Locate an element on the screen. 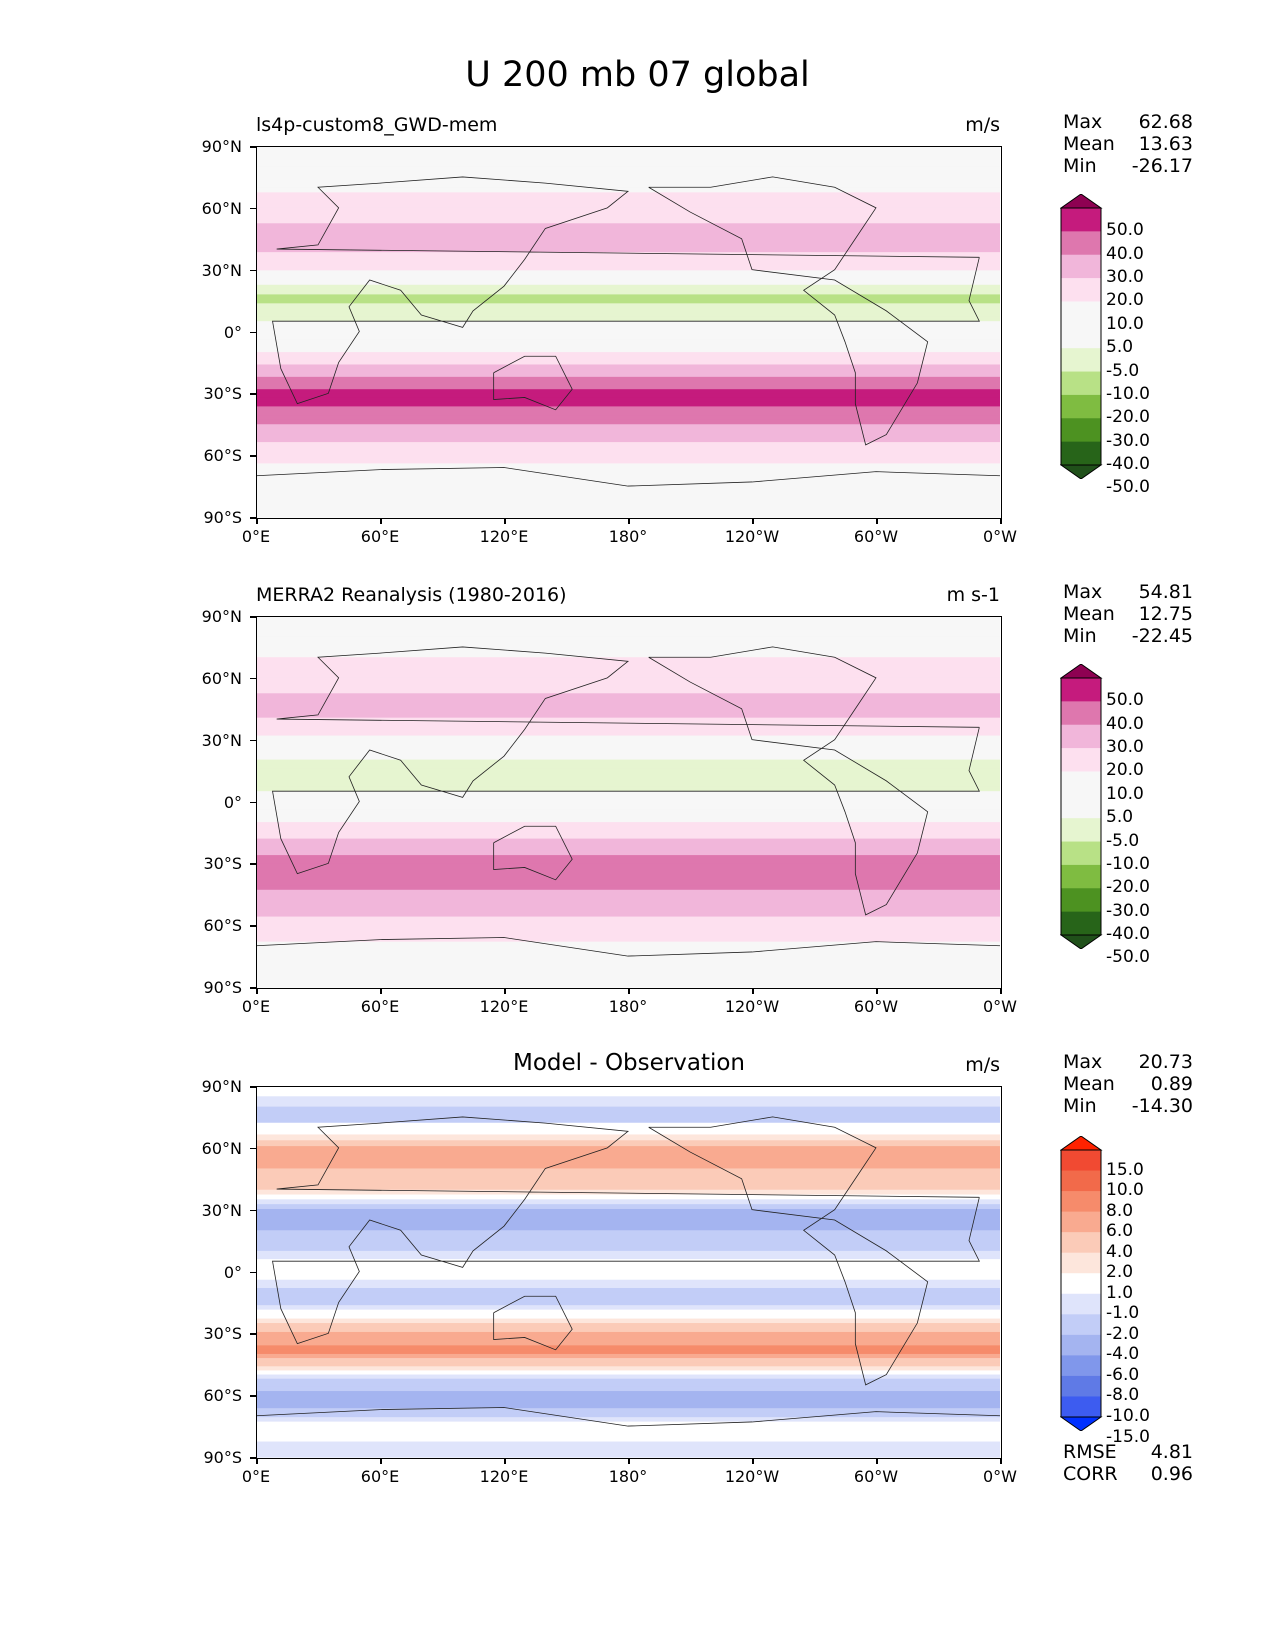 This screenshot has width=1275, height=1650. colorbar-tick-label: 1.0 is located at coordinates (1120, 1292).